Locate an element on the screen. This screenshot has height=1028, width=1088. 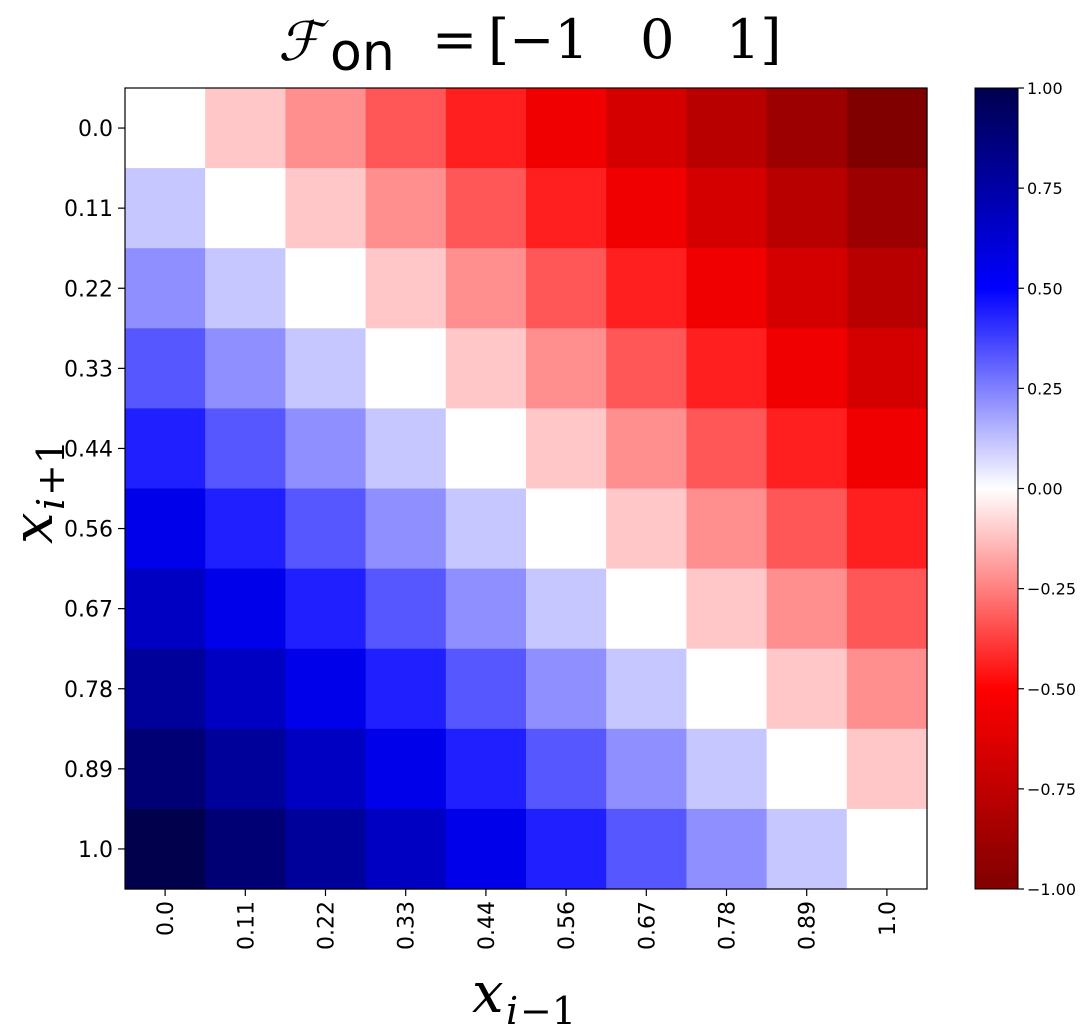
x-tick-label: 0.78 is located at coordinates (728, 925).